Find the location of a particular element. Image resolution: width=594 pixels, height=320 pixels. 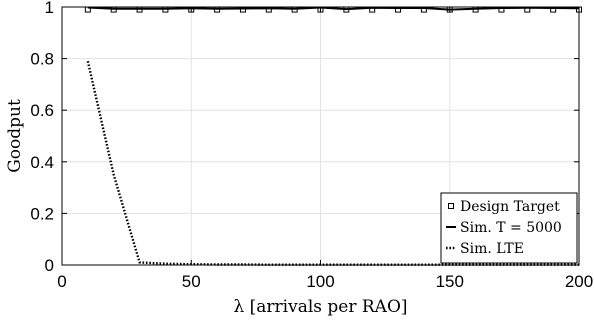

legend-entry-label: Sim. T = 5000 is located at coordinates (511, 228).